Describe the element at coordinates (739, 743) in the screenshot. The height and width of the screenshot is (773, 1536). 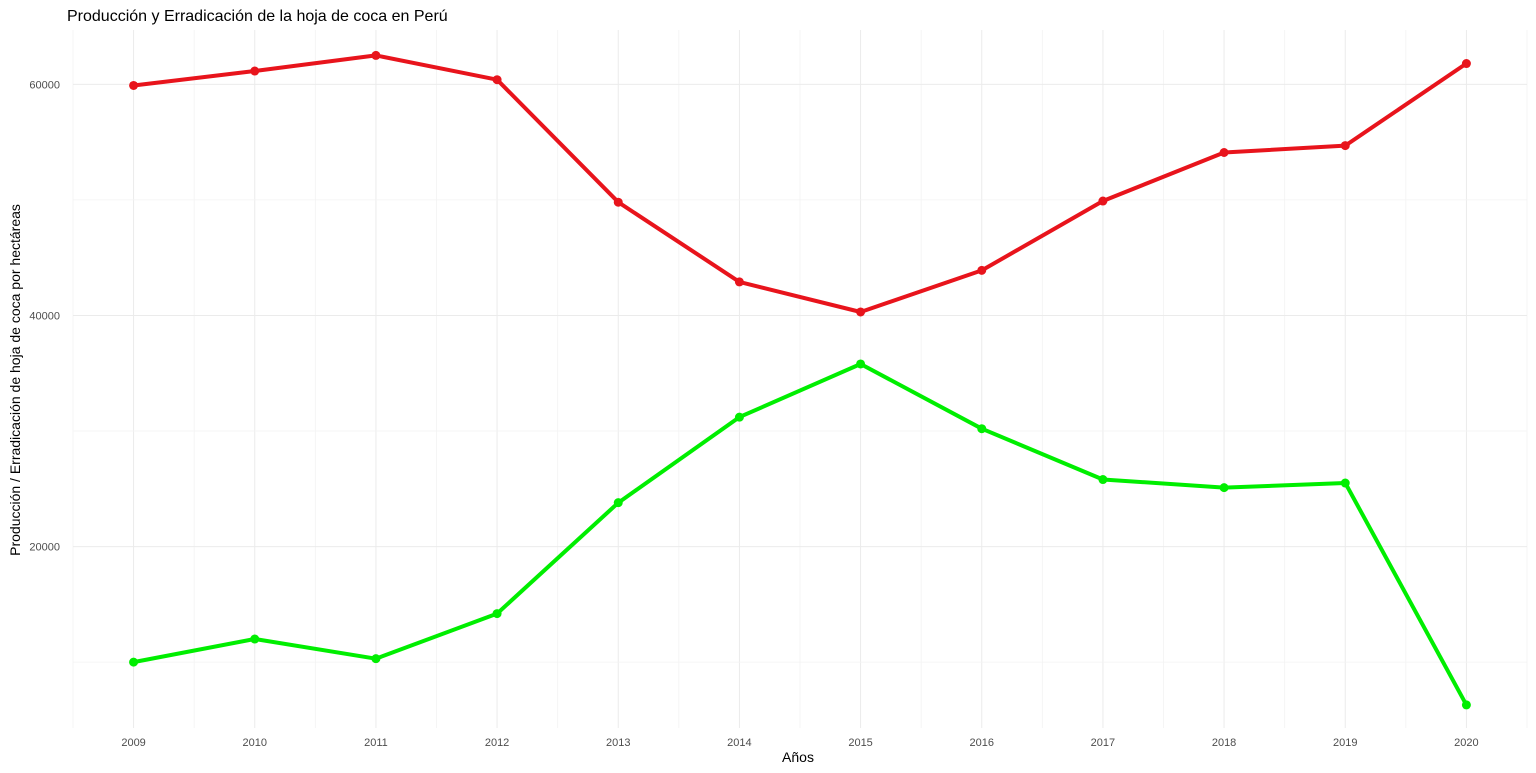
I see `x-tick-label: 2014` at that location.